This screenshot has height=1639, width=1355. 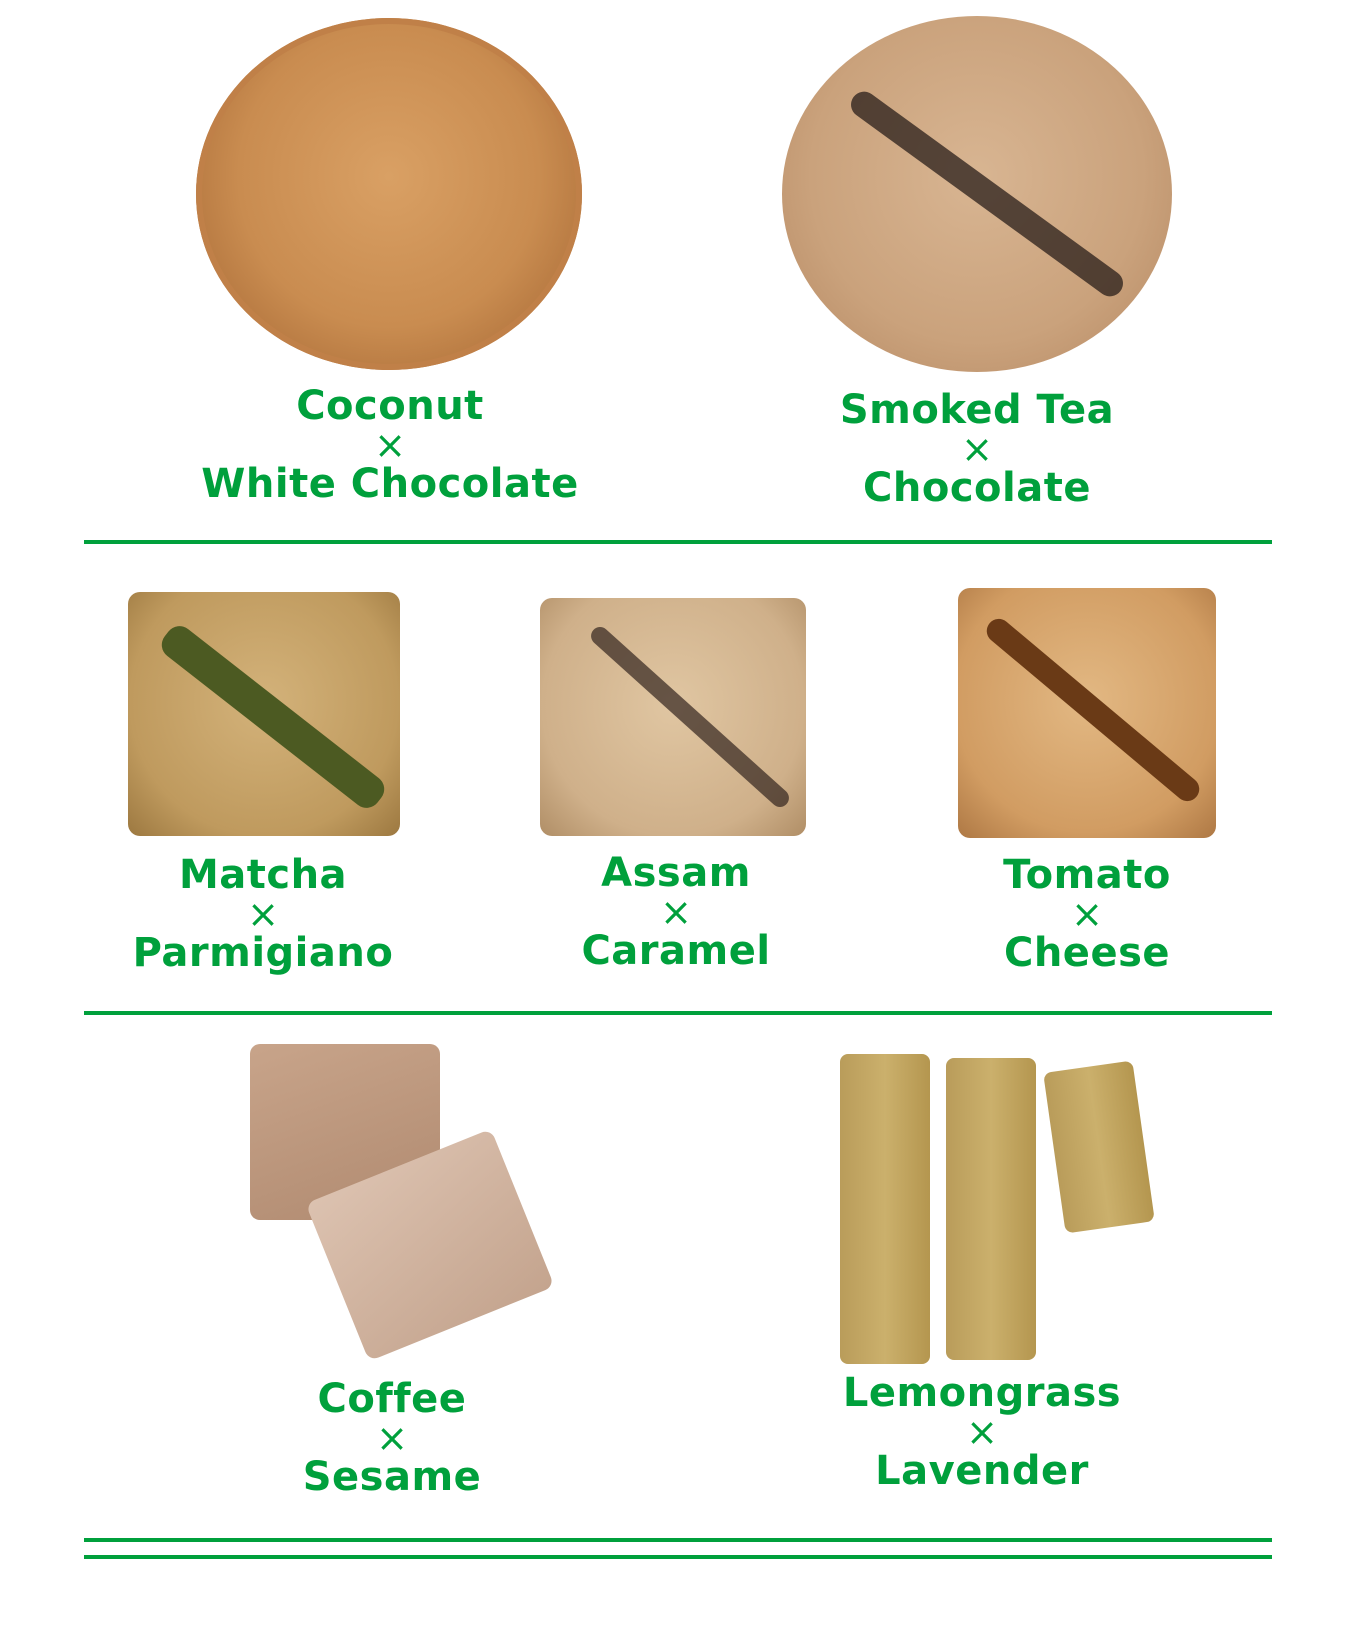 What do you see at coordinates (977, 194) in the screenshot?
I see `smoked-tea-chocolate-cookie-image` at bounding box center [977, 194].